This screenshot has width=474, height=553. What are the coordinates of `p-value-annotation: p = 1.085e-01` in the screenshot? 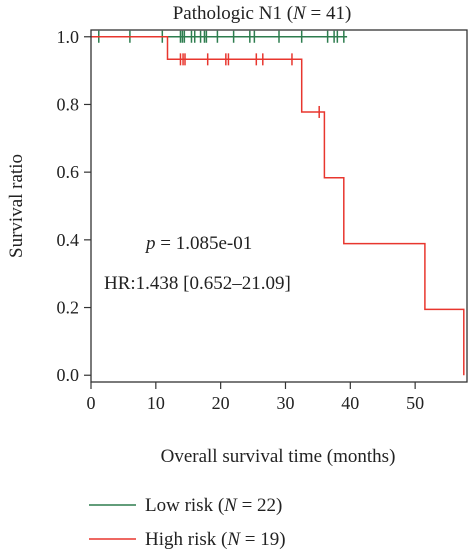 It's located at (198, 243).